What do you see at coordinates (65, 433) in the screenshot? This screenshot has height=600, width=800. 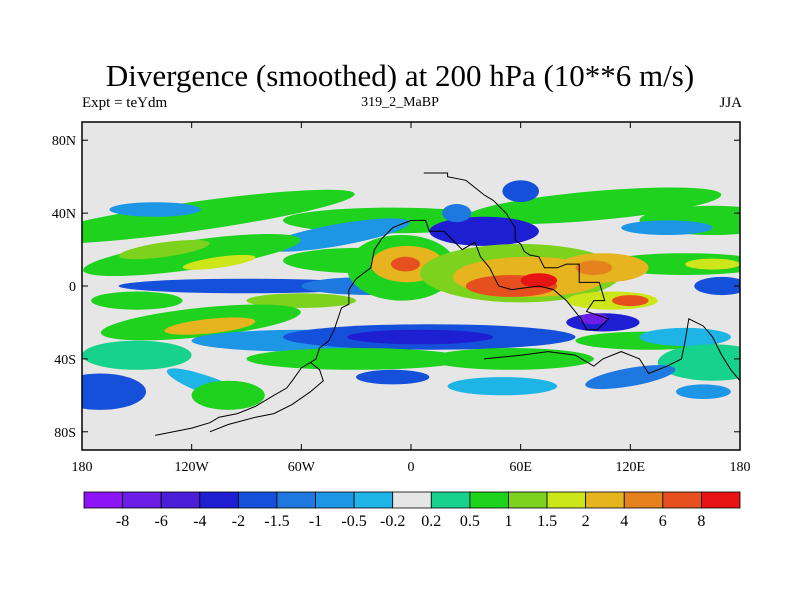 I see `y-tick-label: 80S` at bounding box center [65, 433].